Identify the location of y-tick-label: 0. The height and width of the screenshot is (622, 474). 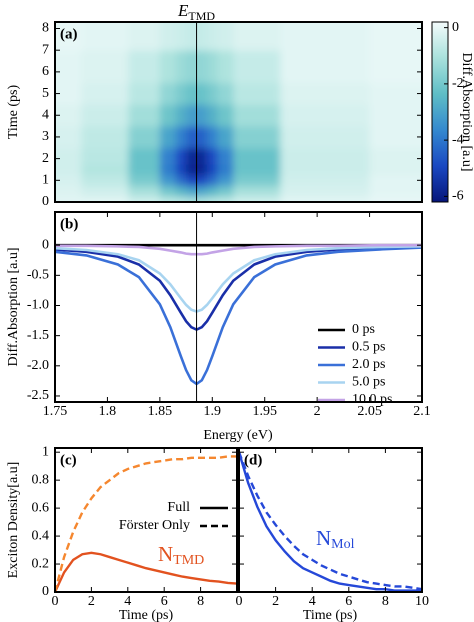
(45, 591).